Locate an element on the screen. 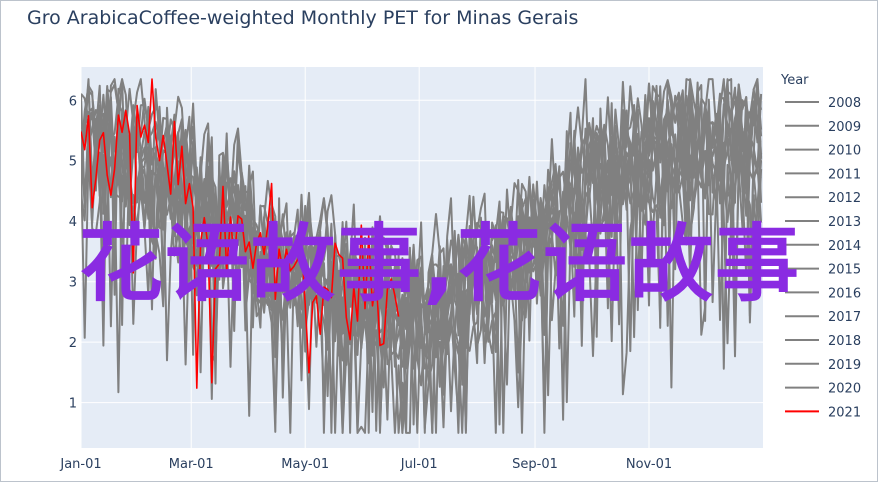 The image size is (878, 482). legend-label-2014: 2014 is located at coordinates (844, 246).